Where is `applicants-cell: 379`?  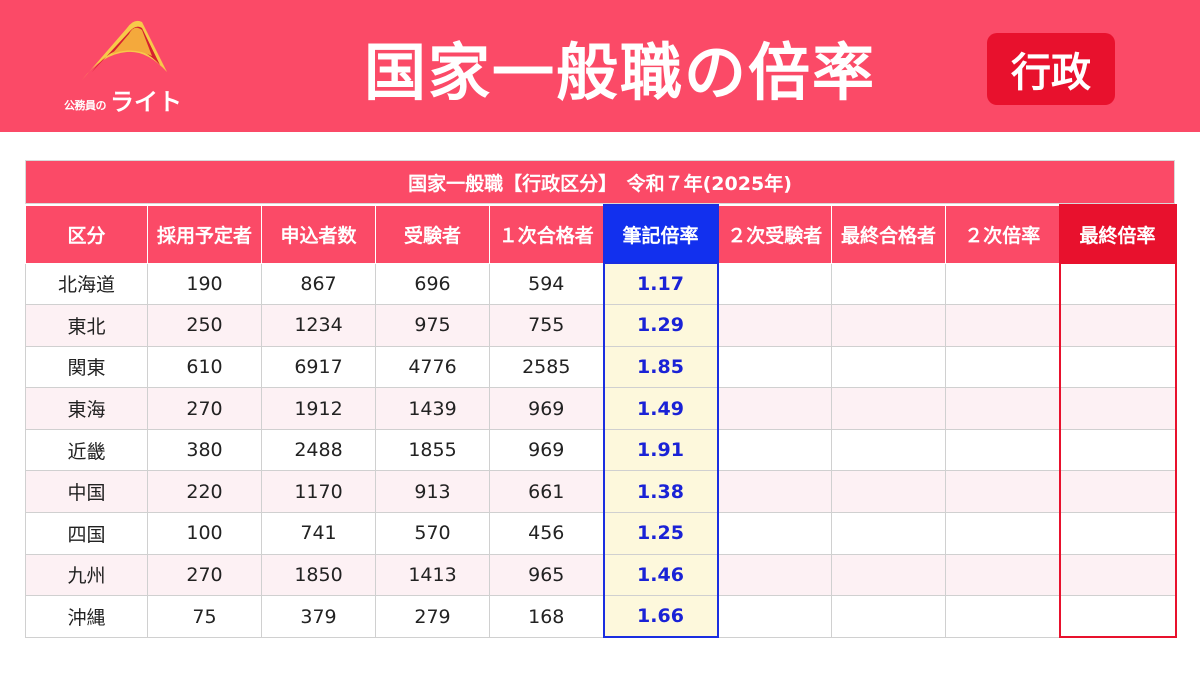 applicants-cell: 379 is located at coordinates (318, 616).